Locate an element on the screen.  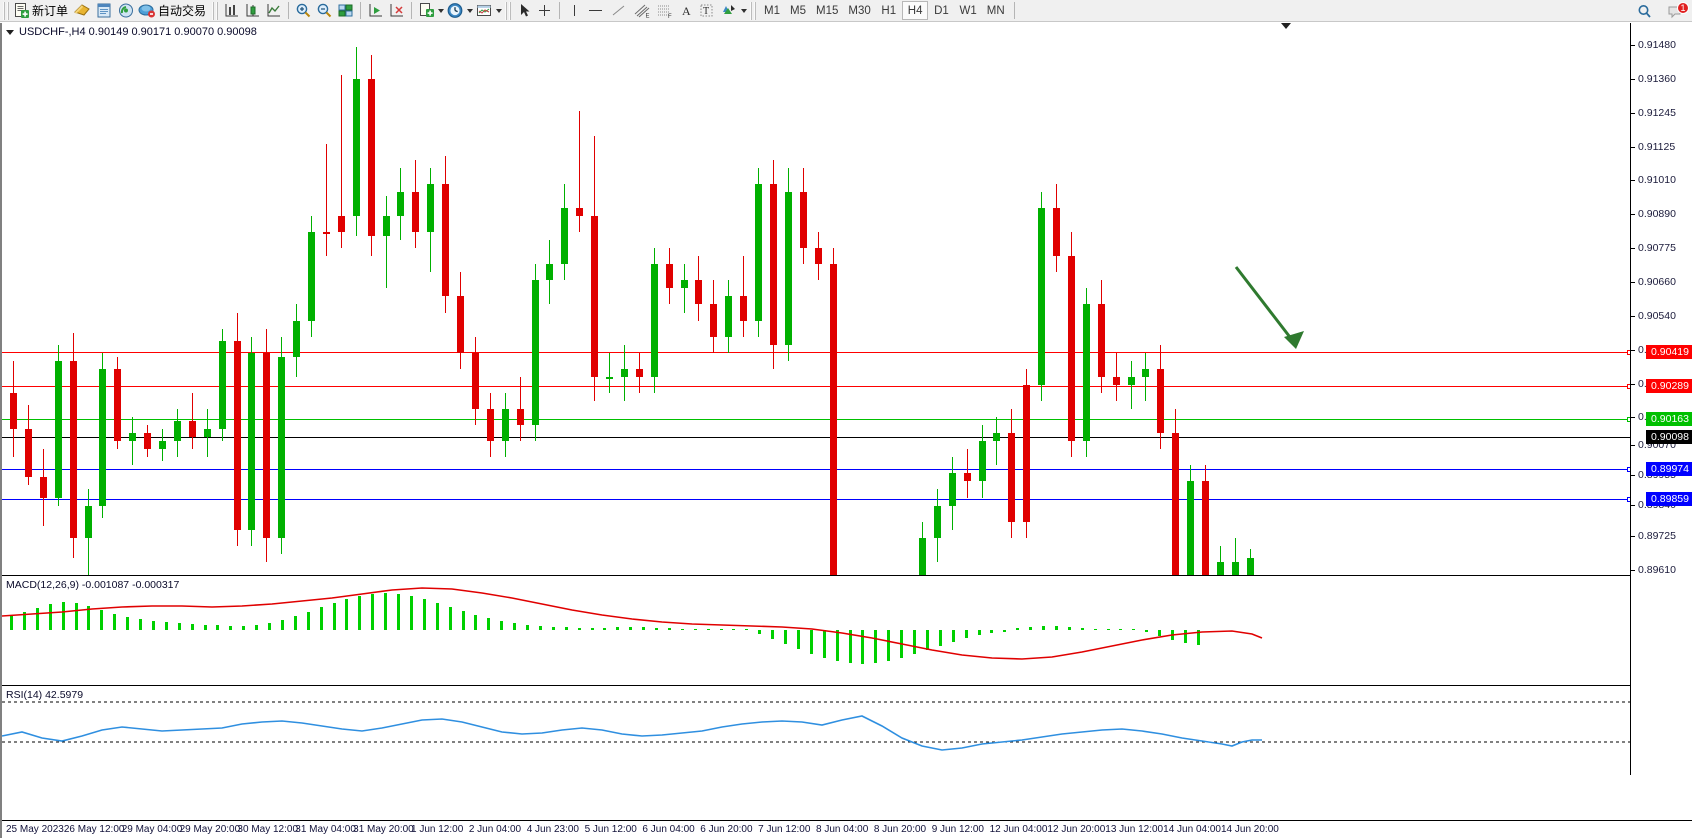
tile-windows-button is located at coordinates (345, 11).